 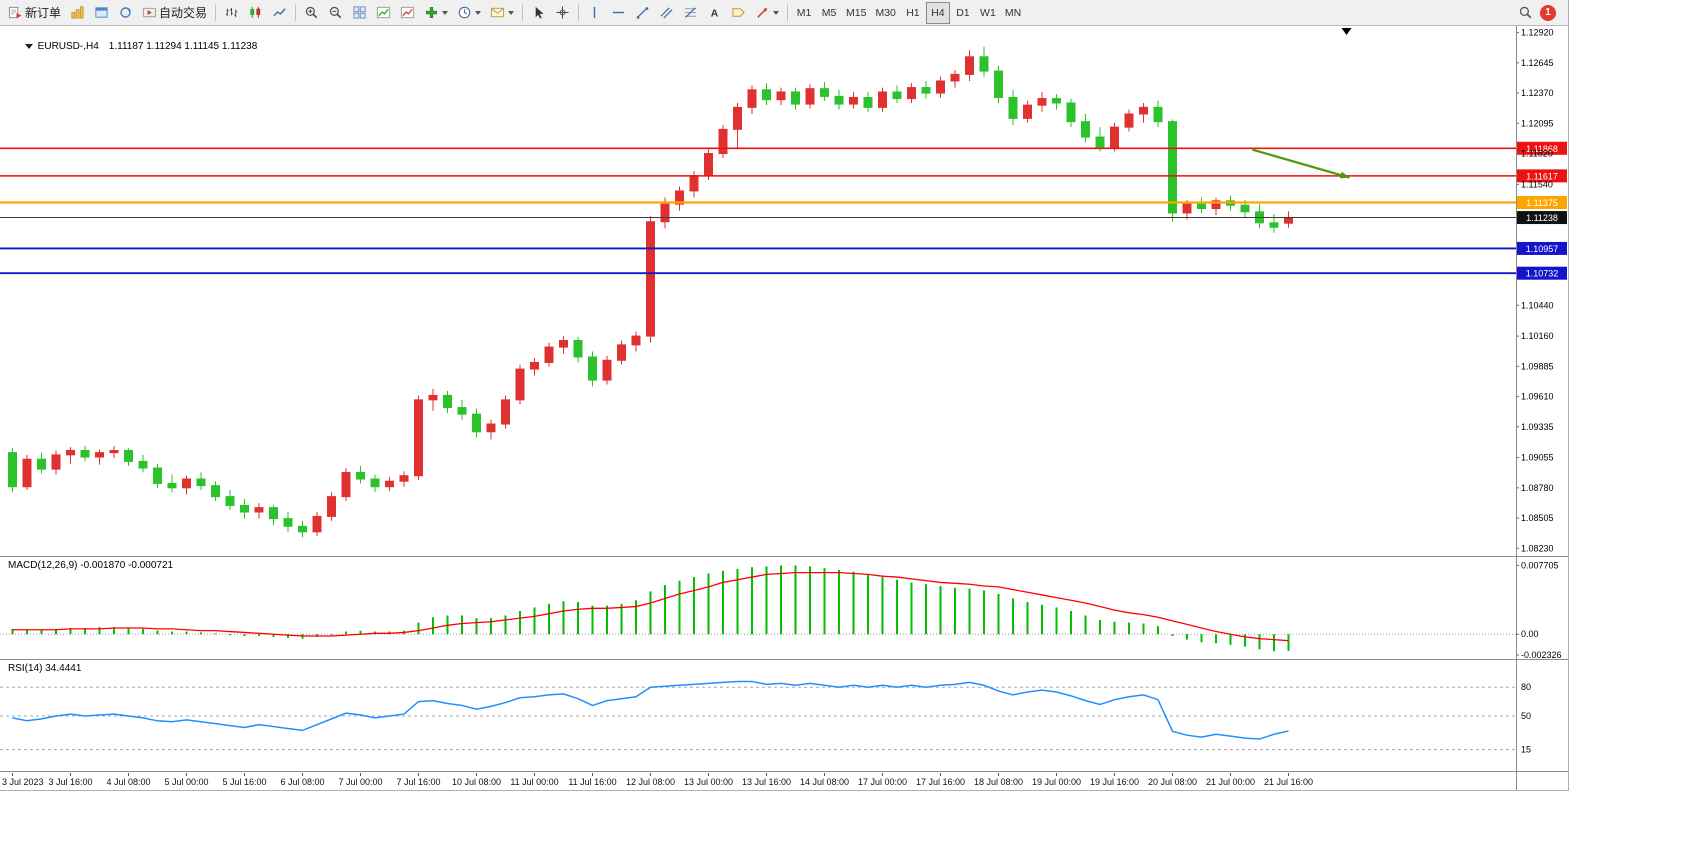 What do you see at coordinates (856, 13) in the screenshot?
I see `timeframe-m15-button: M15` at bounding box center [856, 13].